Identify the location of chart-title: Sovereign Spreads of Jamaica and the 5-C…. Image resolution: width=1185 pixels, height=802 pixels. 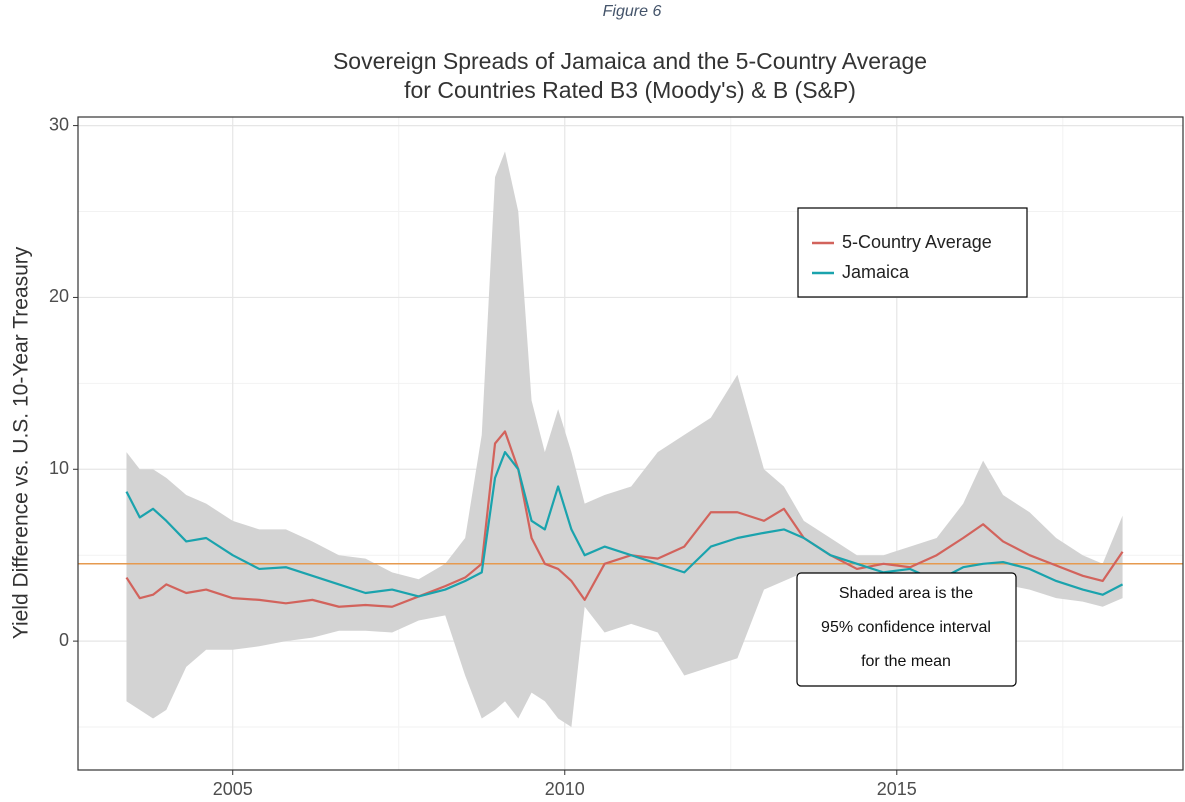
(630, 61).